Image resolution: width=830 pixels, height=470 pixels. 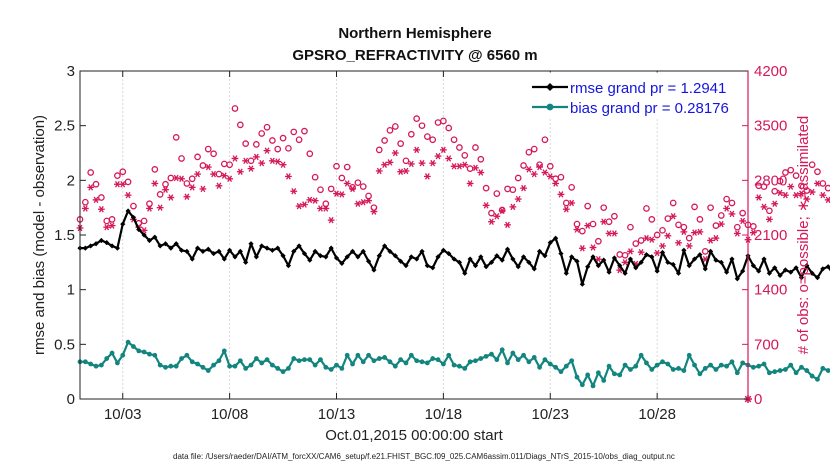 What do you see at coordinates (64, 126) in the screenshot?
I see `y-tick-label-left: 2.5` at bounding box center [64, 126].